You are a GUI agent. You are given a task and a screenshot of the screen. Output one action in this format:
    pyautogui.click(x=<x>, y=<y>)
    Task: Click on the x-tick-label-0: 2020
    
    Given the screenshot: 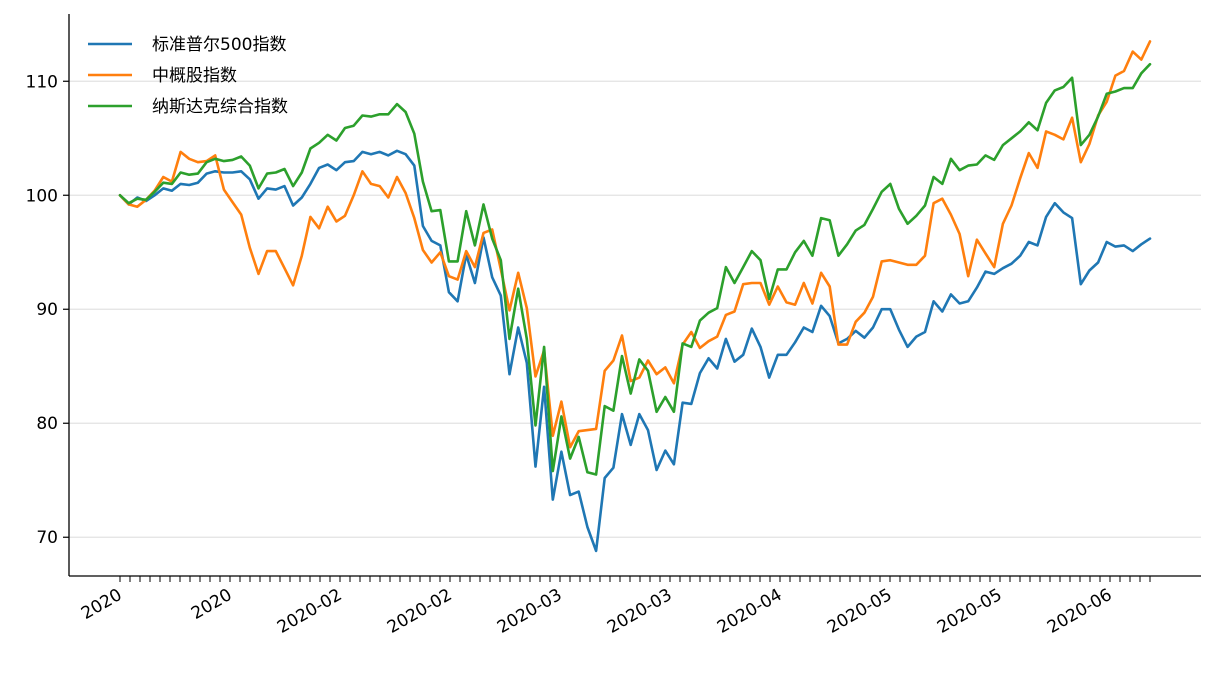 What is the action you would take?
    pyautogui.click(x=101, y=604)
    